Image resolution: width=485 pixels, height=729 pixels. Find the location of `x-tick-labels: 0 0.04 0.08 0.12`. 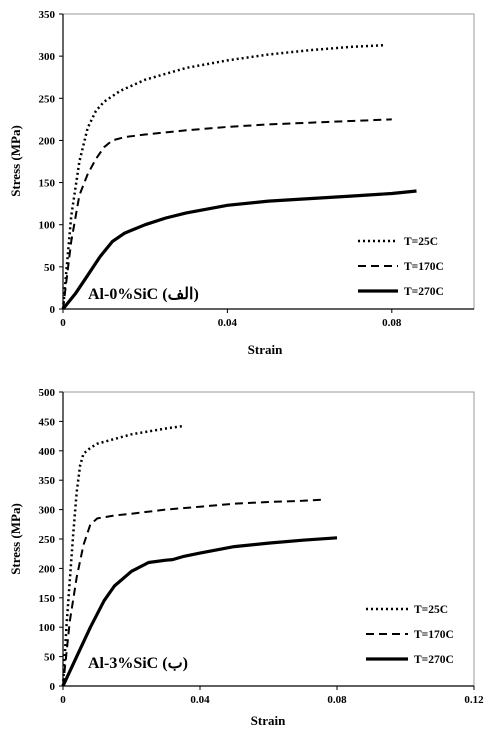

x-tick-labels: 0 0.04 0.08 0.12 is located at coordinates (272, 696).